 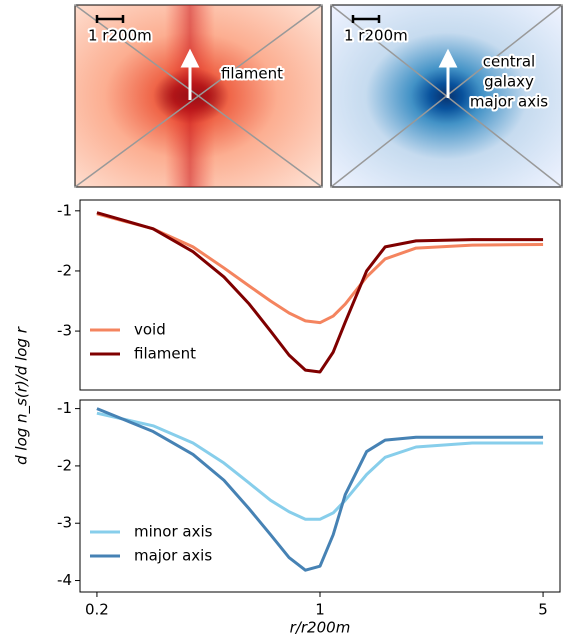 I want to click on annotation: filament, so click(x=252, y=74).